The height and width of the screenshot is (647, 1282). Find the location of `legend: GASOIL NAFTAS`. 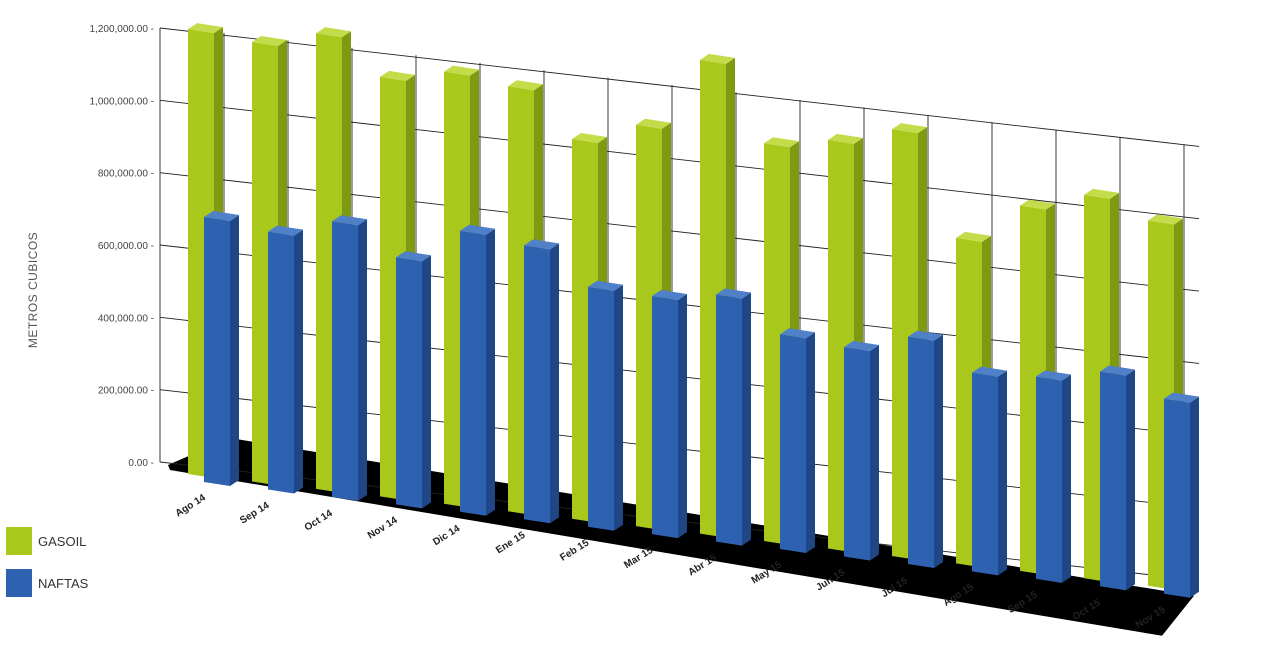

legend: GASOIL NAFTAS is located at coordinates (47, 568).